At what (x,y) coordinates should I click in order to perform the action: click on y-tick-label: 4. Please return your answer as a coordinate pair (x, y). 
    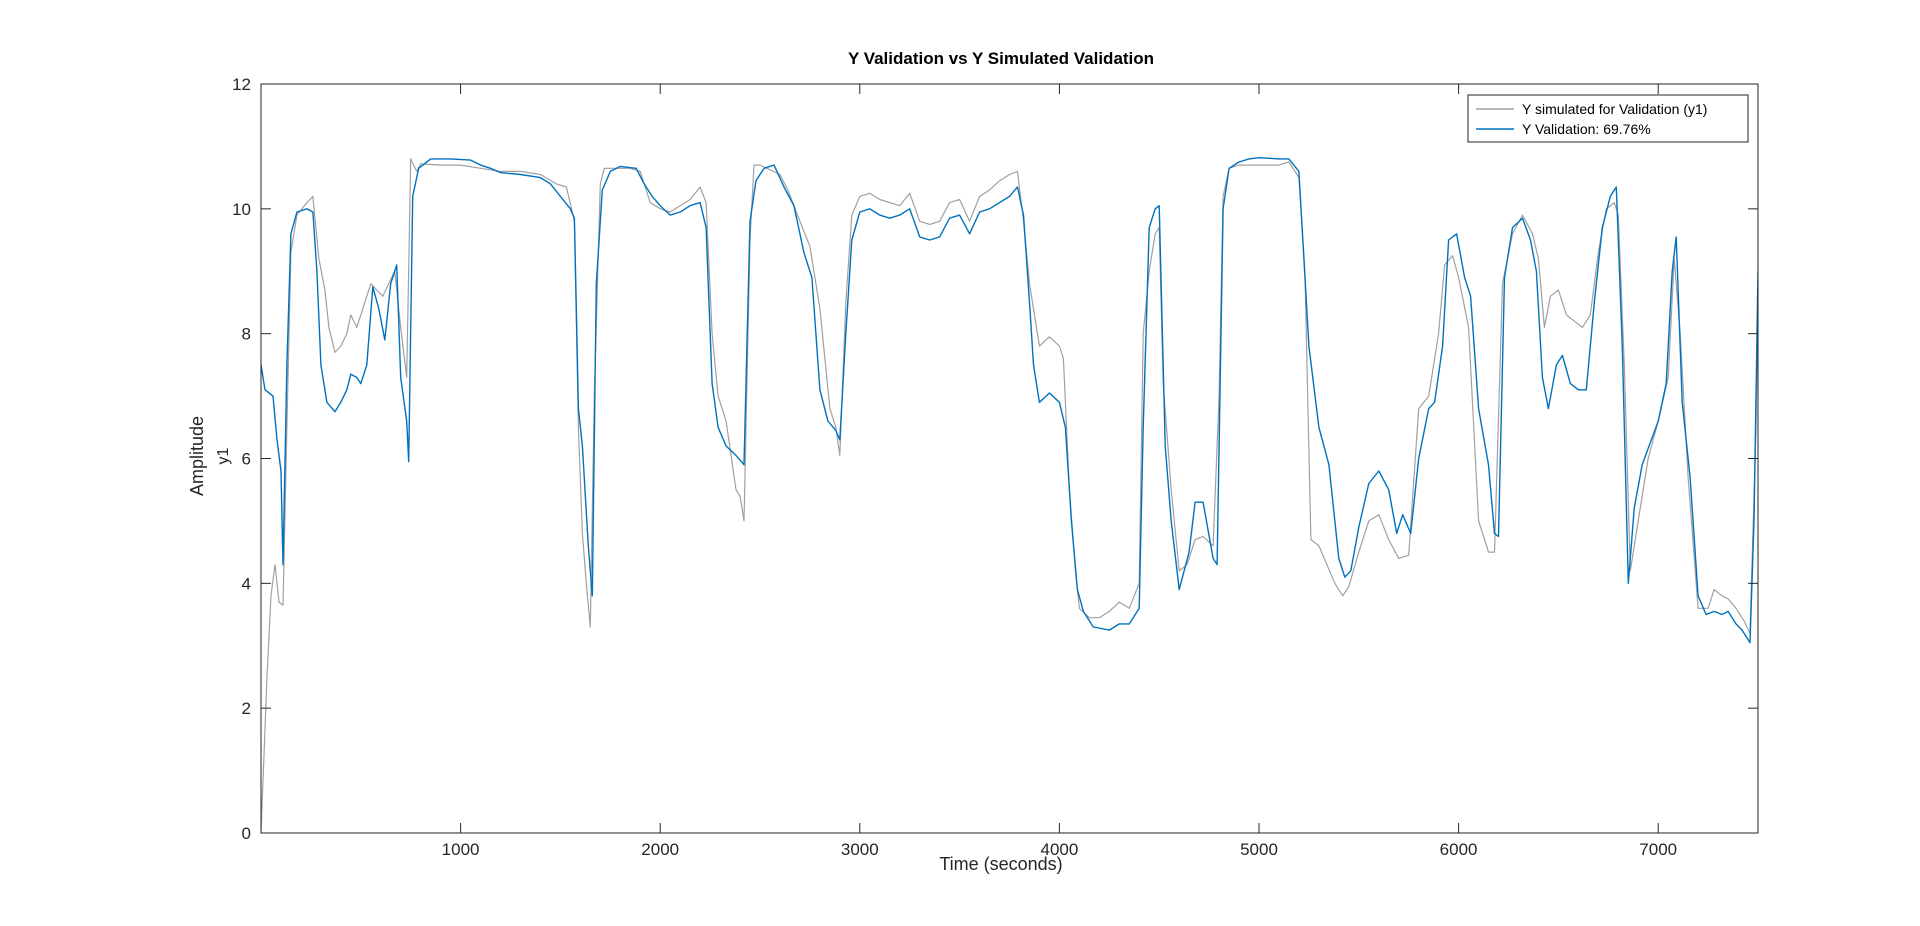
    Looking at the image, I should click on (246, 583).